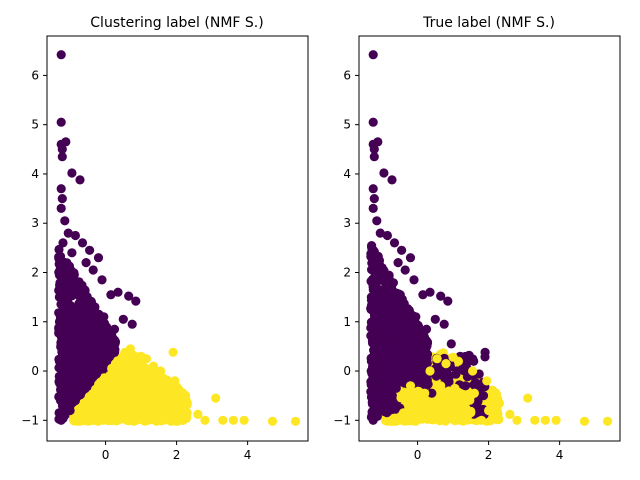  What do you see at coordinates (342, 420) in the screenshot?
I see `subplot-true-ytick-label: −1` at bounding box center [342, 420].